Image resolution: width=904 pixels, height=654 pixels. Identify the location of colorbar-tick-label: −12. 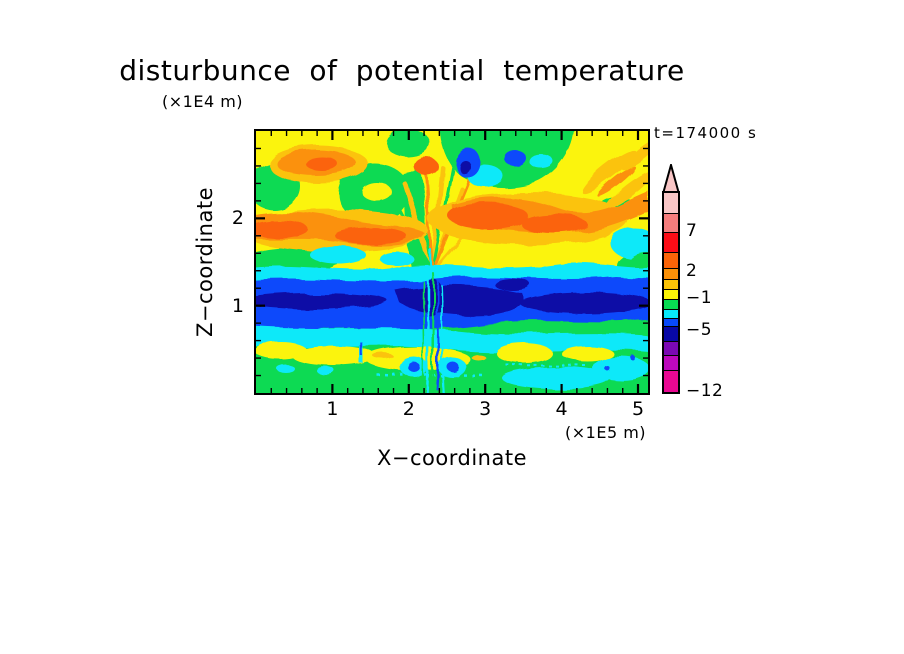
(705, 391).